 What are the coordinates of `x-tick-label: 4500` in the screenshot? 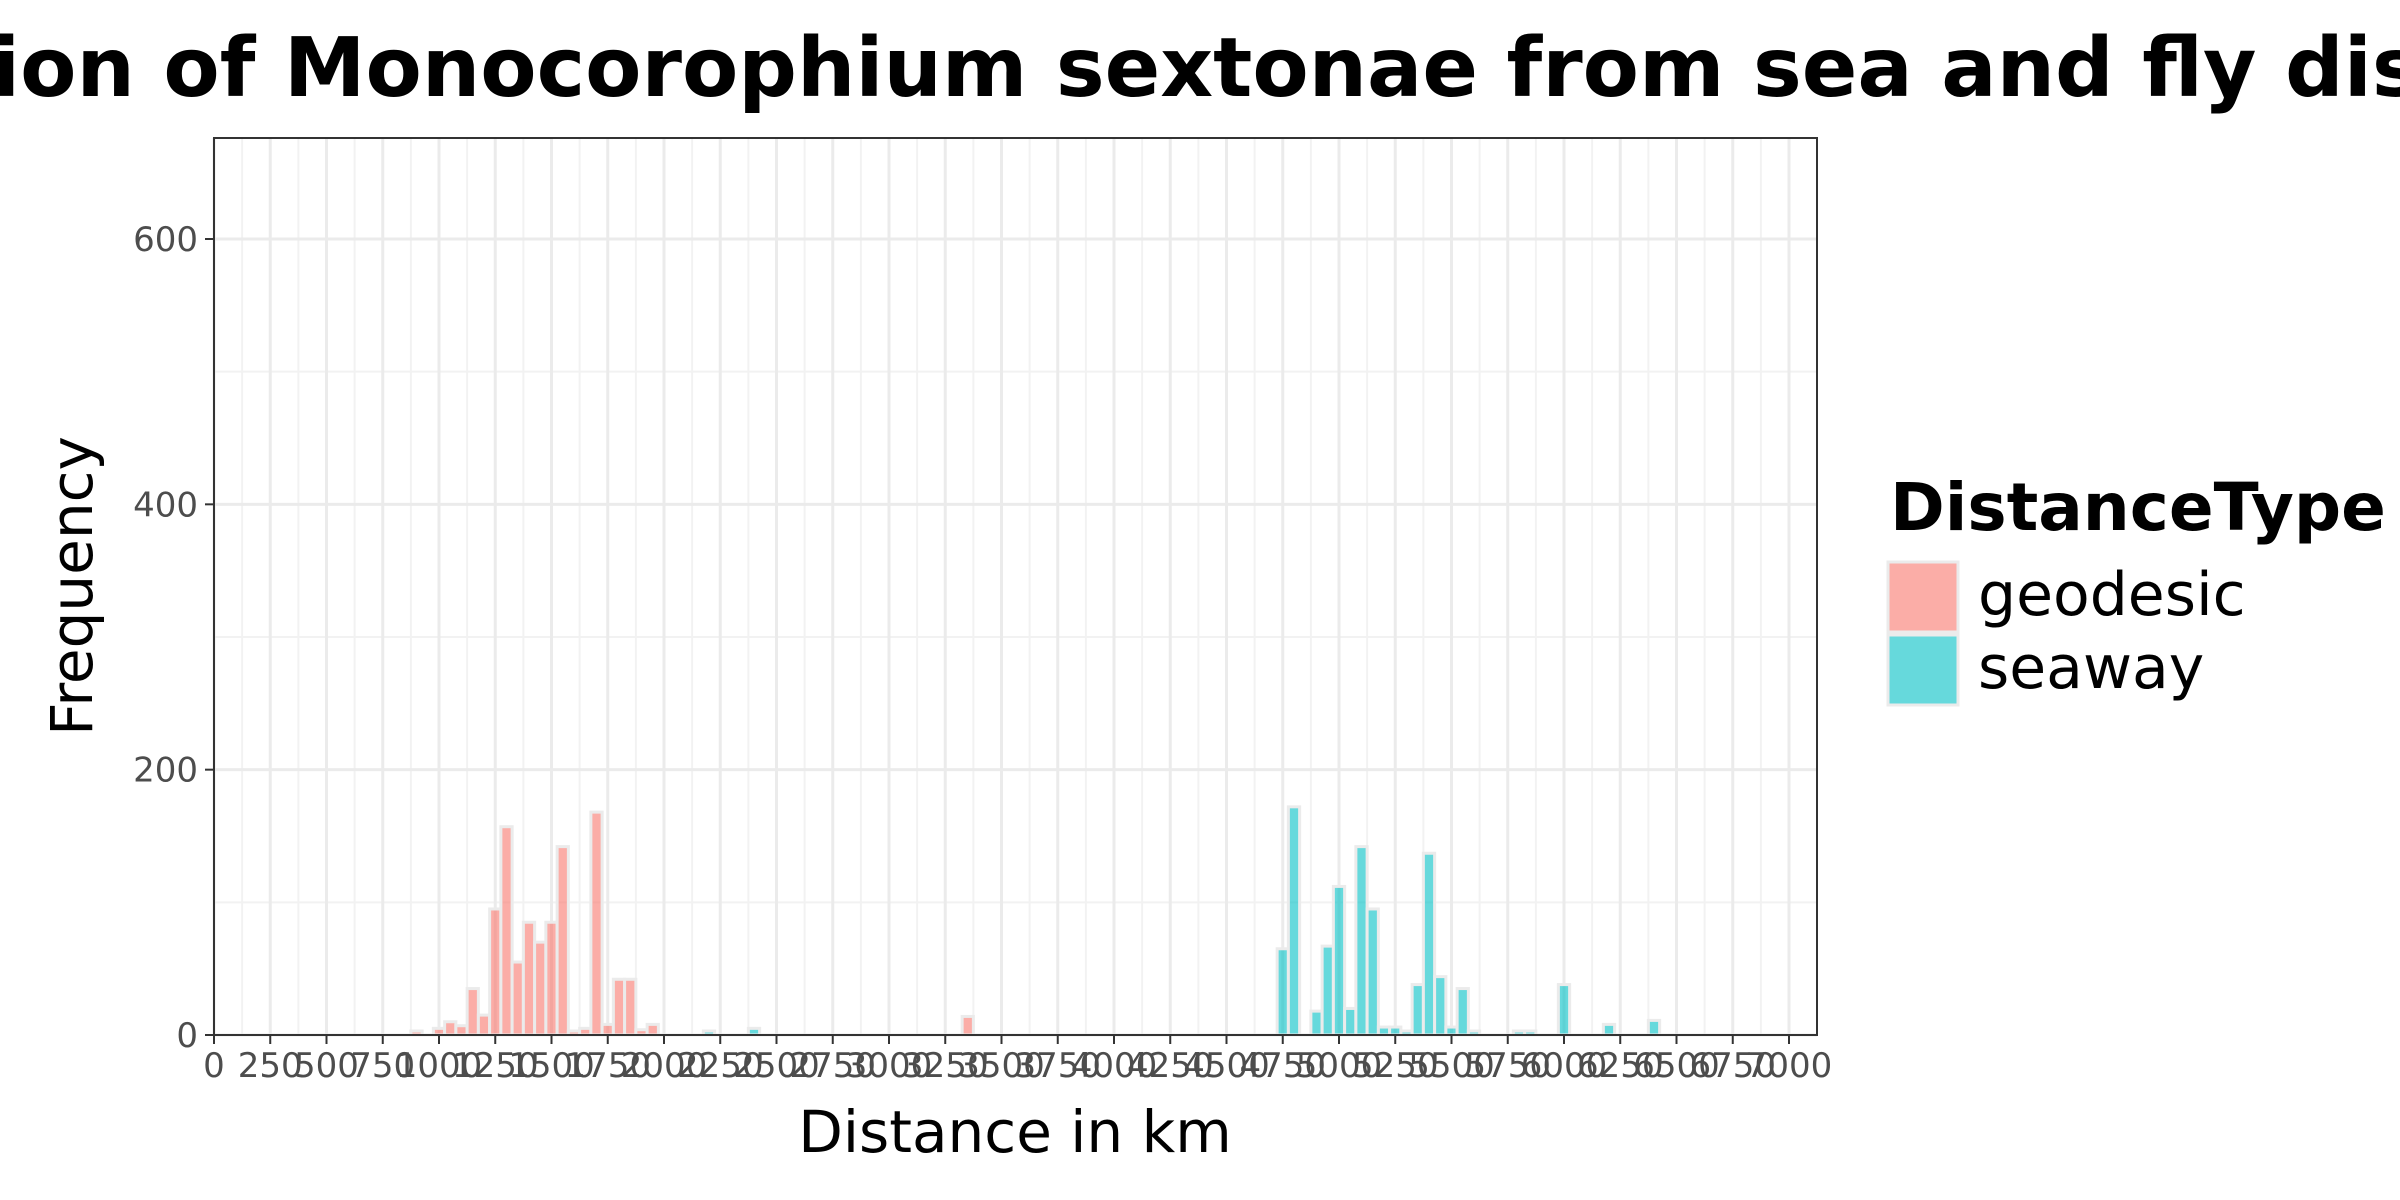 It's located at (1226, 1066).